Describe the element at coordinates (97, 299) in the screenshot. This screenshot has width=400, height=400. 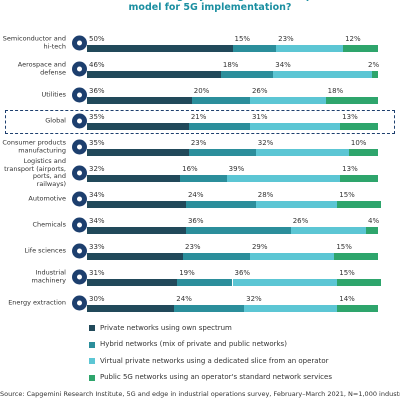
I see `value-label: 30%` at that location.